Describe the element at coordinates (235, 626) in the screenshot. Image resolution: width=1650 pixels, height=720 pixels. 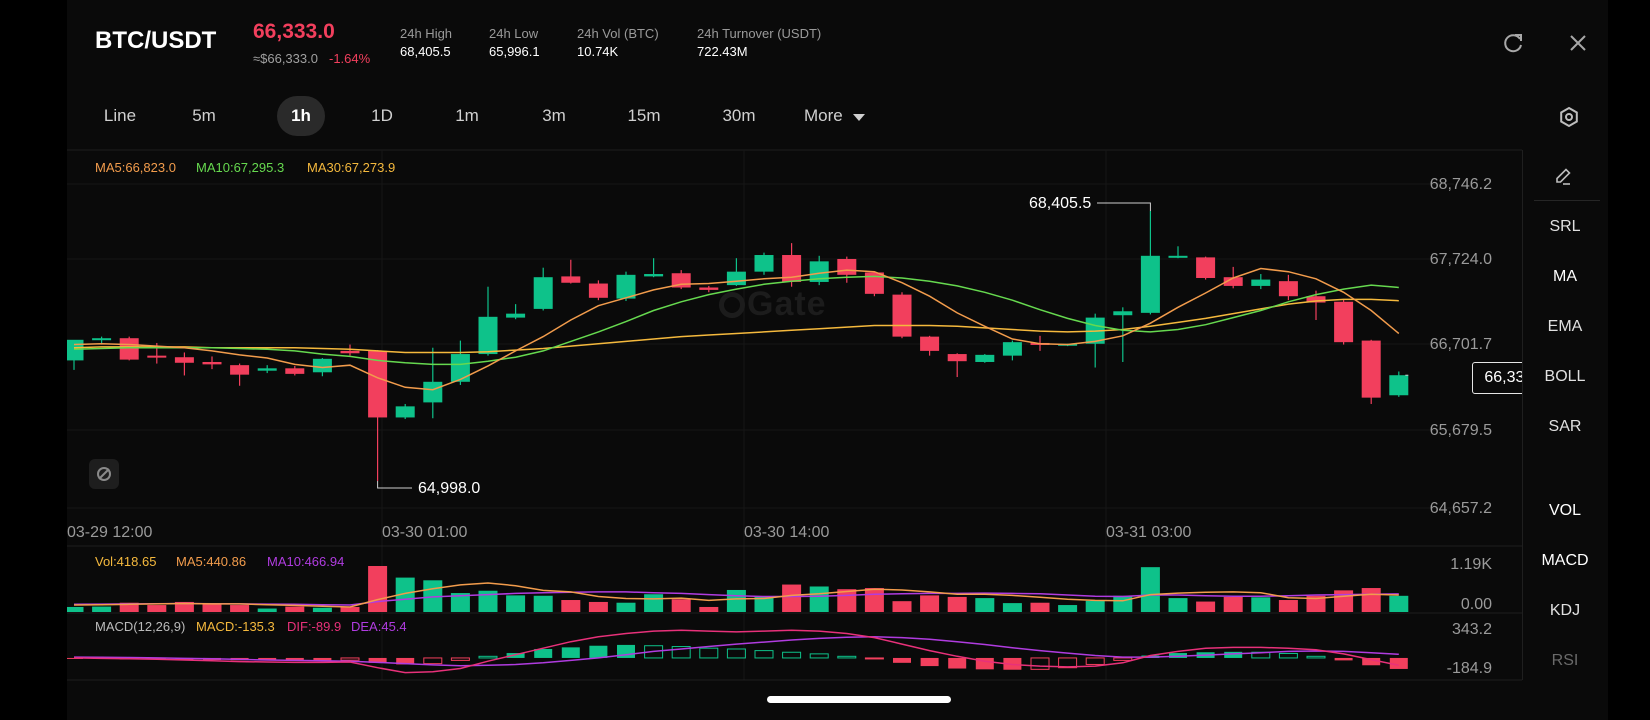
I see `legend-macd: MACD:-135.3` at that location.